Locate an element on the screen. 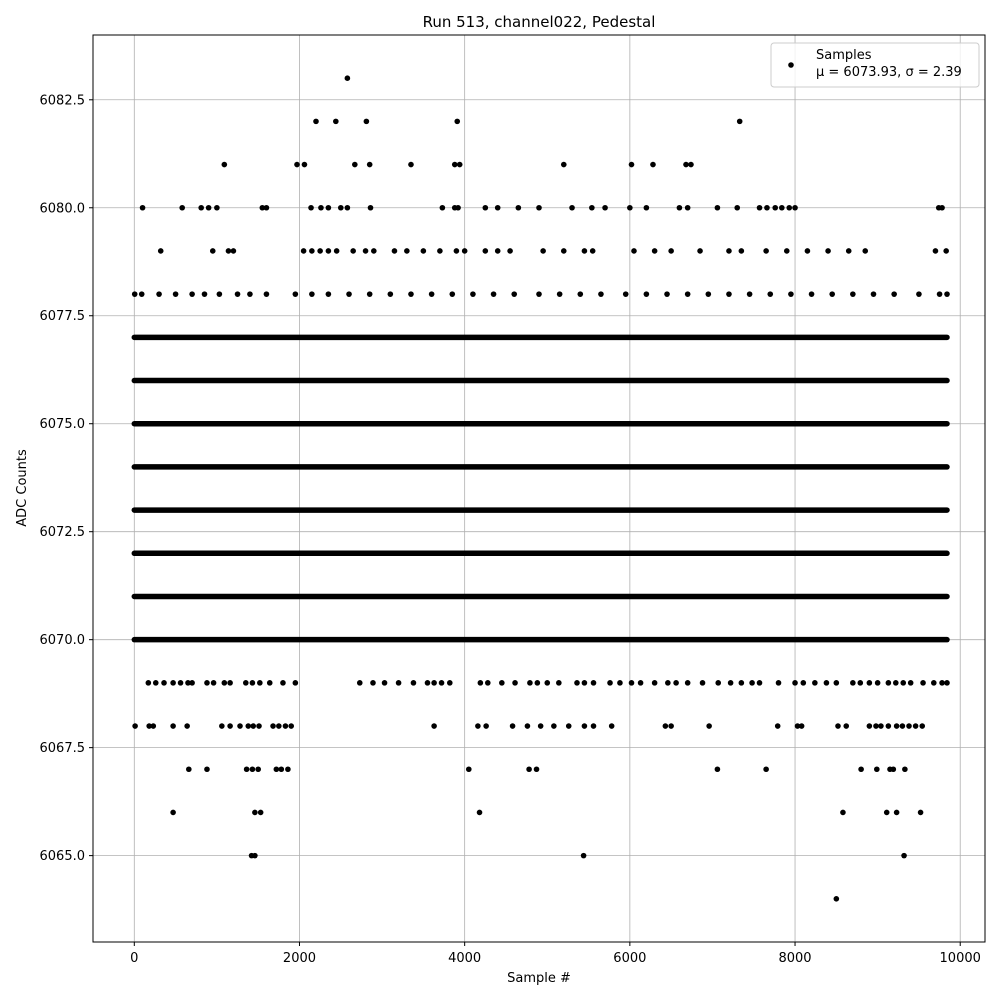 Image resolution: width=1000 pixels, height=1000 pixels. x-tick-label: 4000 is located at coordinates (464, 958).